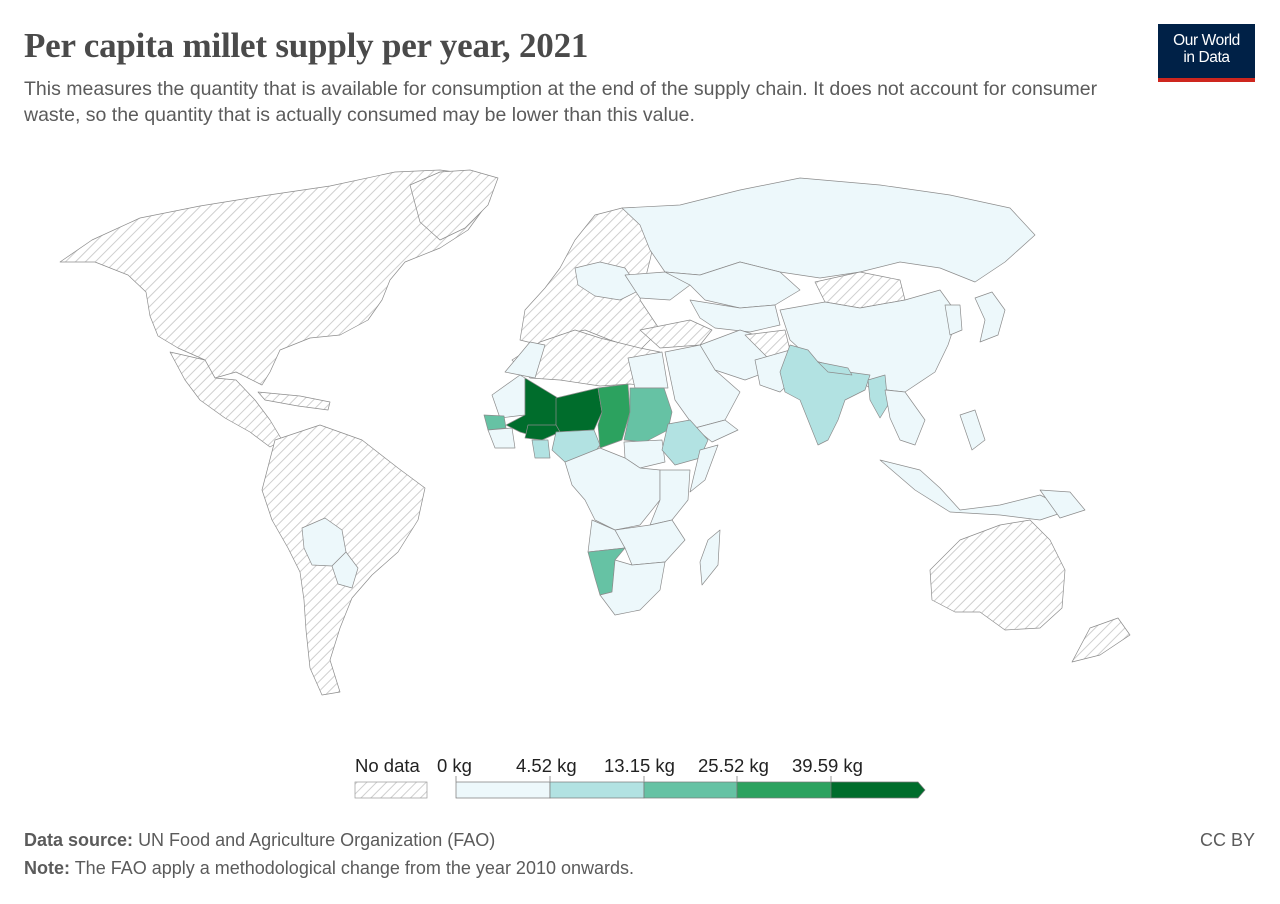  What do you see at coordinates (47, 868) in the screenshot?
I see `note-label: Note:` at bounding box center [47, 868].